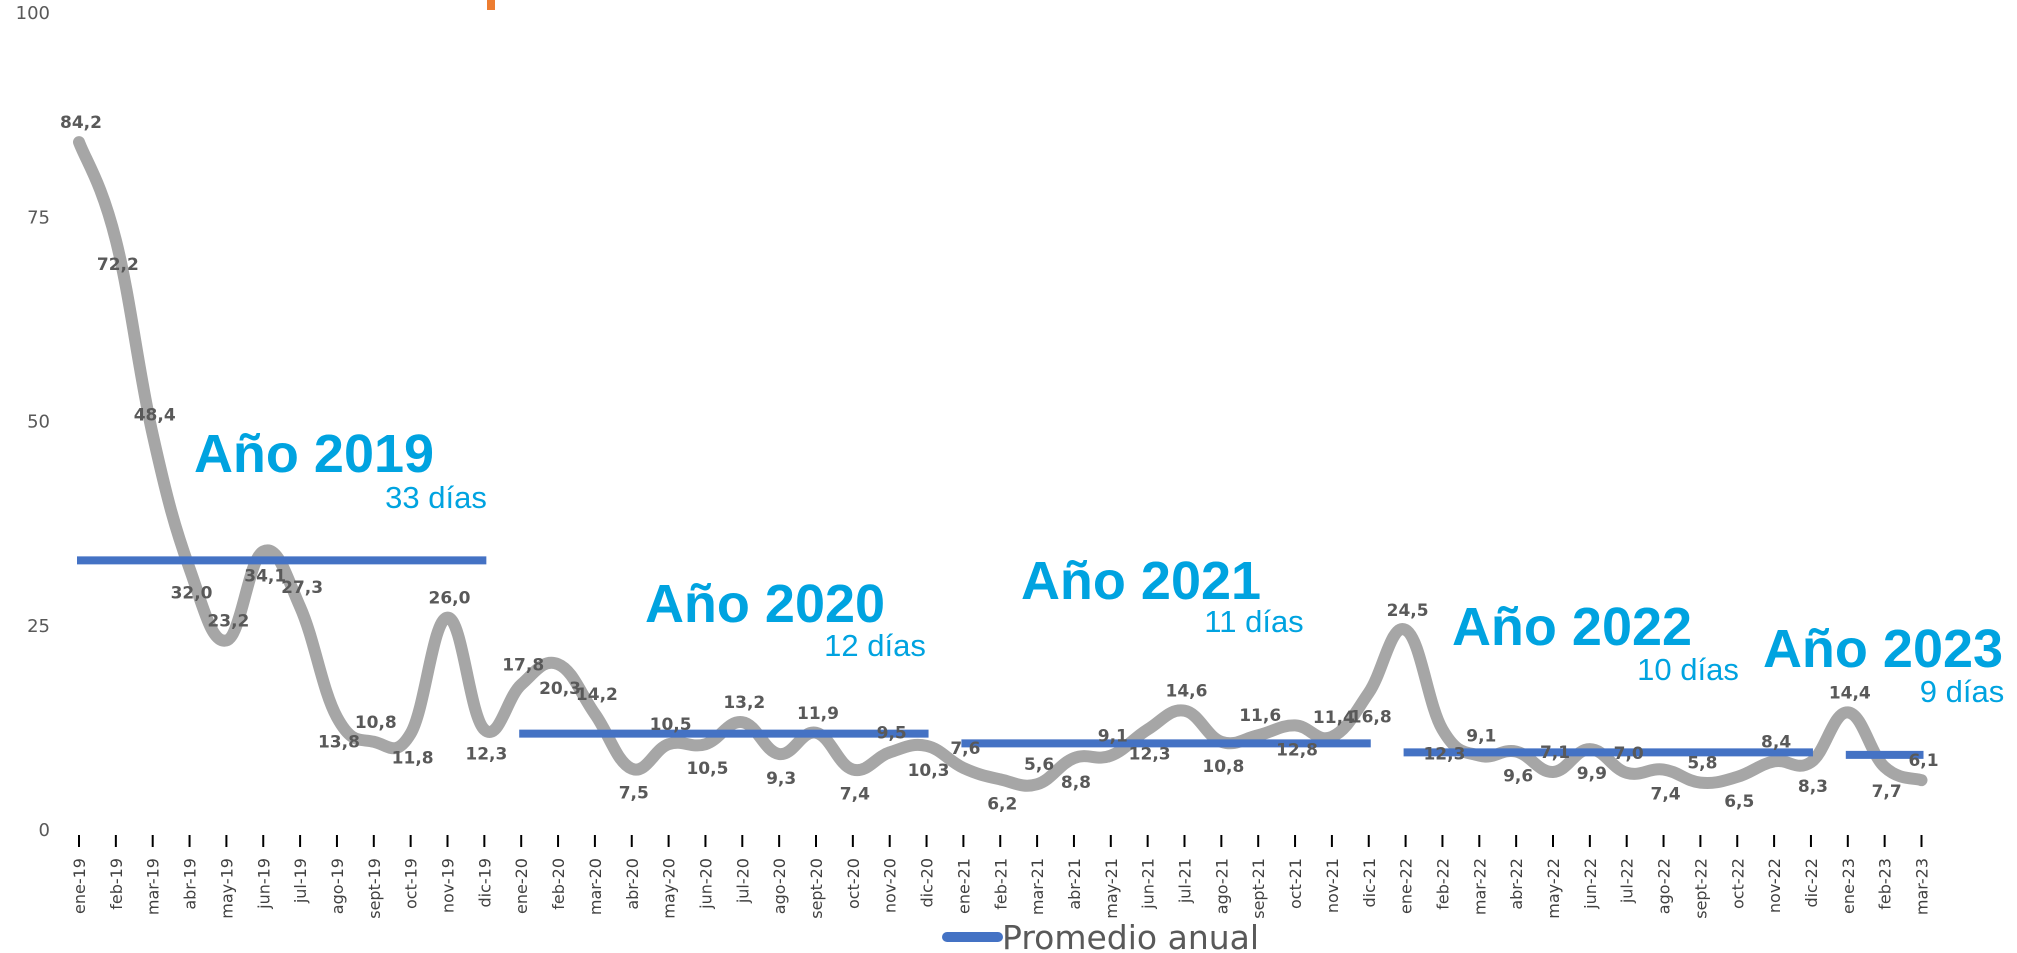 This screenshot has width=2017, height=953. What do you see at coordinates (314, 454) in the screenshot?
I see `year-annotation-title: Año 2019` at bounding box center [314, 454].